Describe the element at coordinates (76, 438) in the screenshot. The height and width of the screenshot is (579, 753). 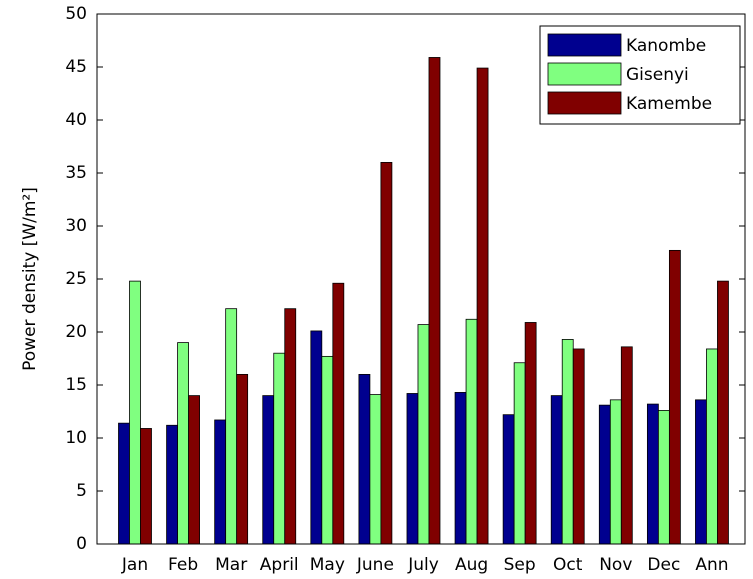
I see `y-tick-label: 10` at that location.